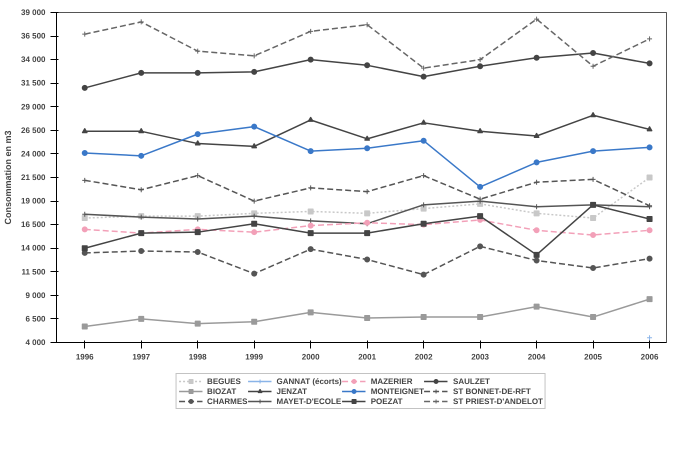 The height and width of the screenshot is (466, 694). What do you see at coordinates (309, 401) in the screenshot?
I see `legend-label: MAYET-D'ECOLE` at bounding box center [309, 401].